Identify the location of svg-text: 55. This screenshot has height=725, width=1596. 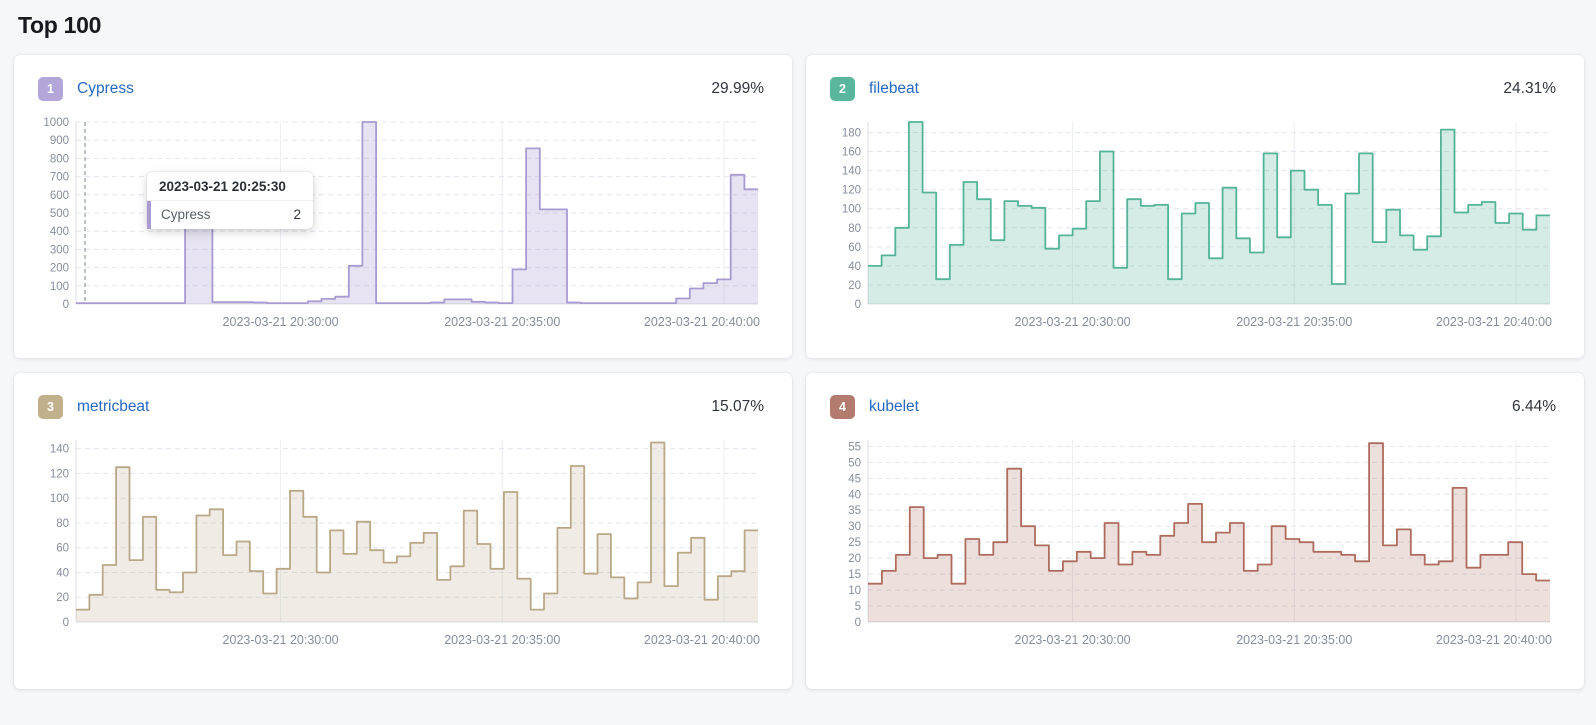
(854, 447).